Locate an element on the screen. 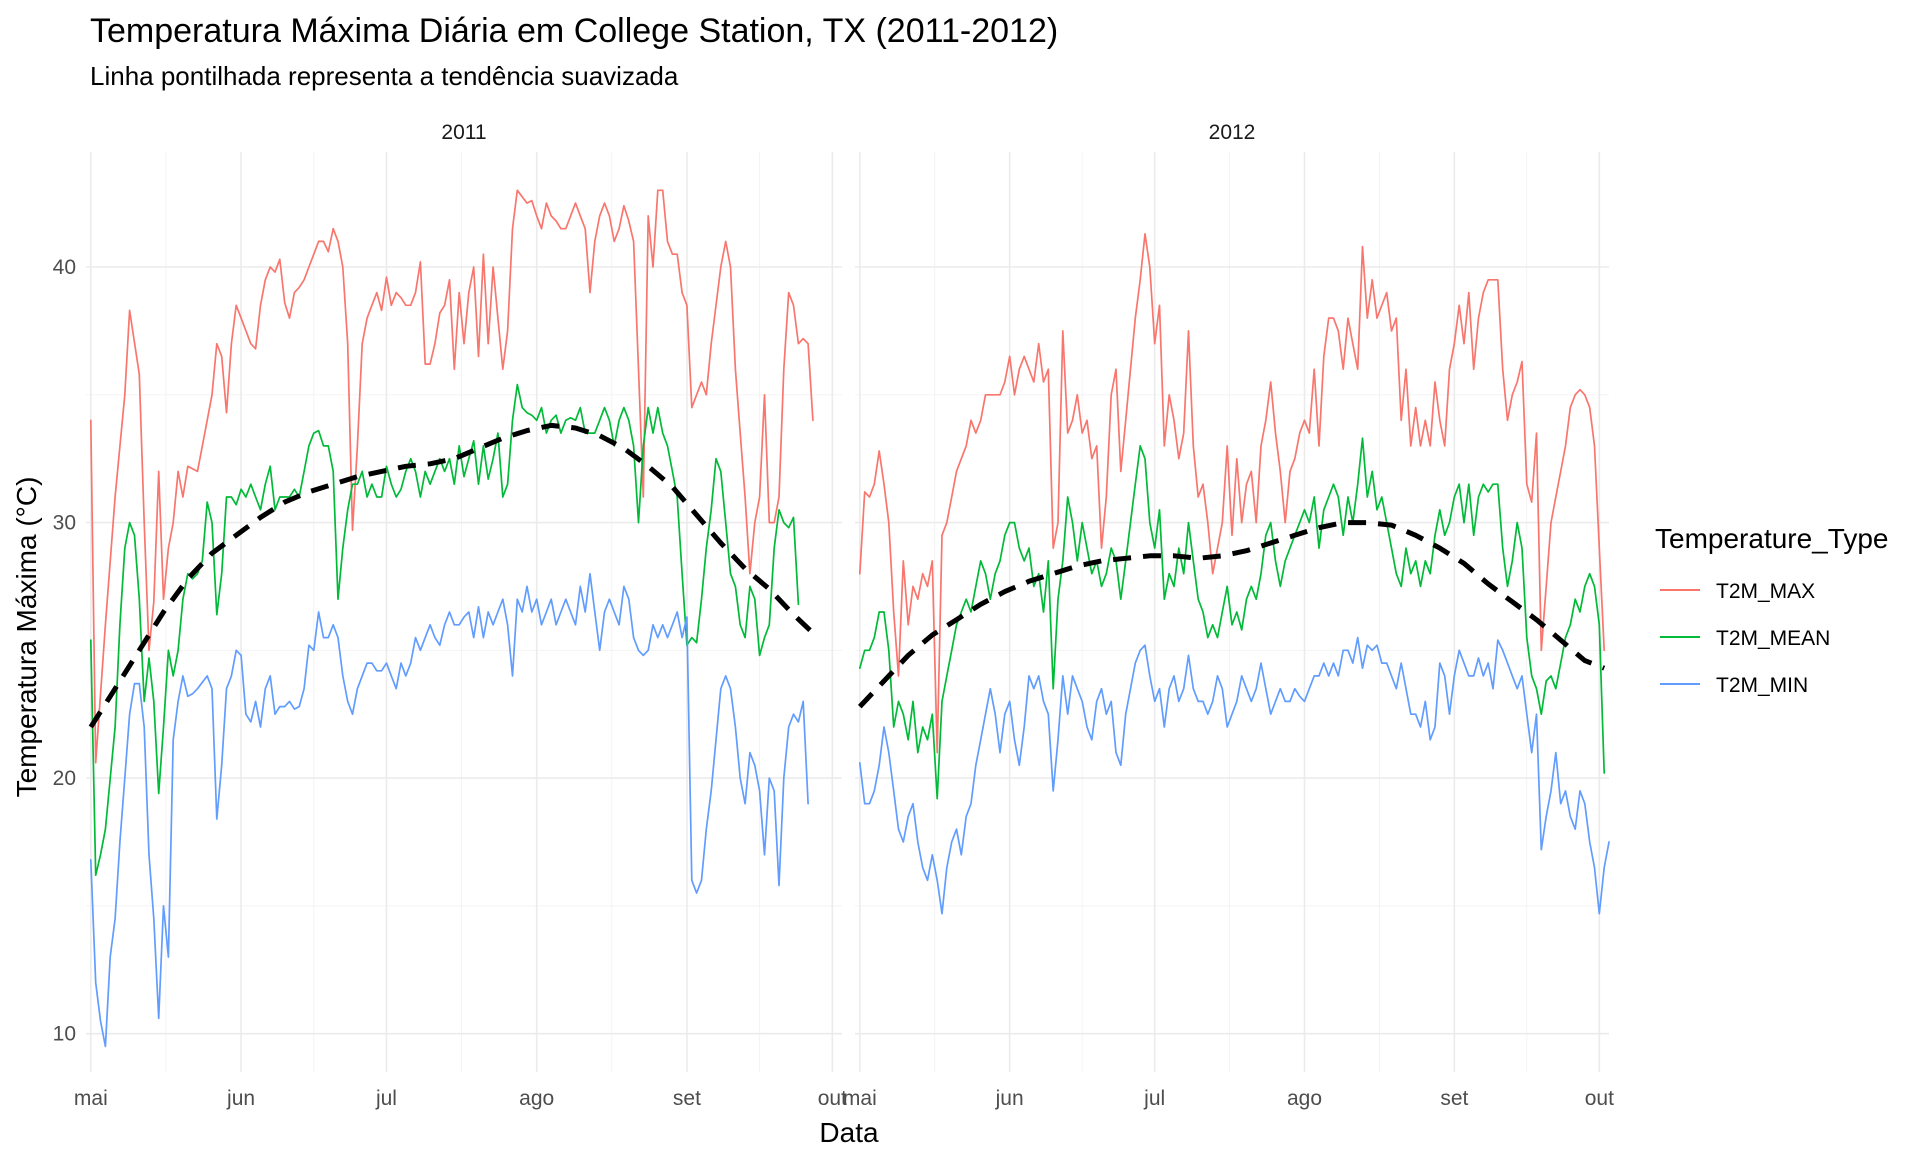 The width and height of the screenshot is (1920, 1152). y-tick-20: 20 is located at coordinates (64, 778).